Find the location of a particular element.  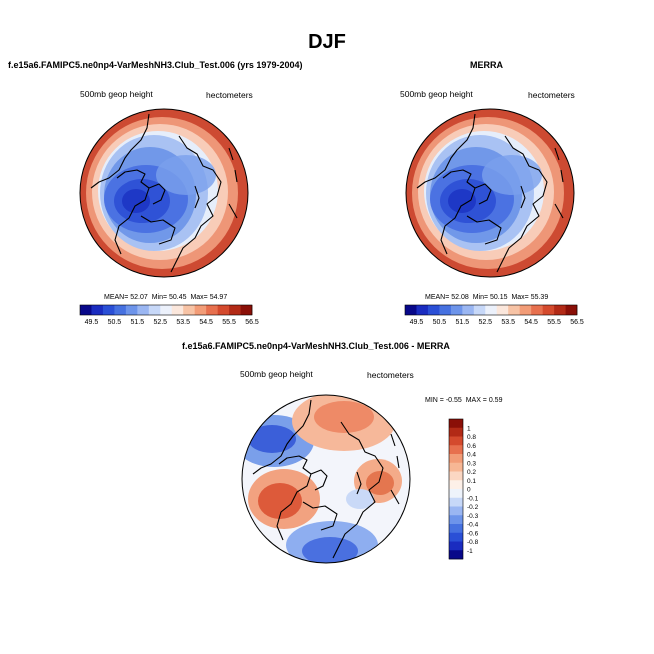

colorbar-tick-label: 0.4 is located at coordinates (471, 455).